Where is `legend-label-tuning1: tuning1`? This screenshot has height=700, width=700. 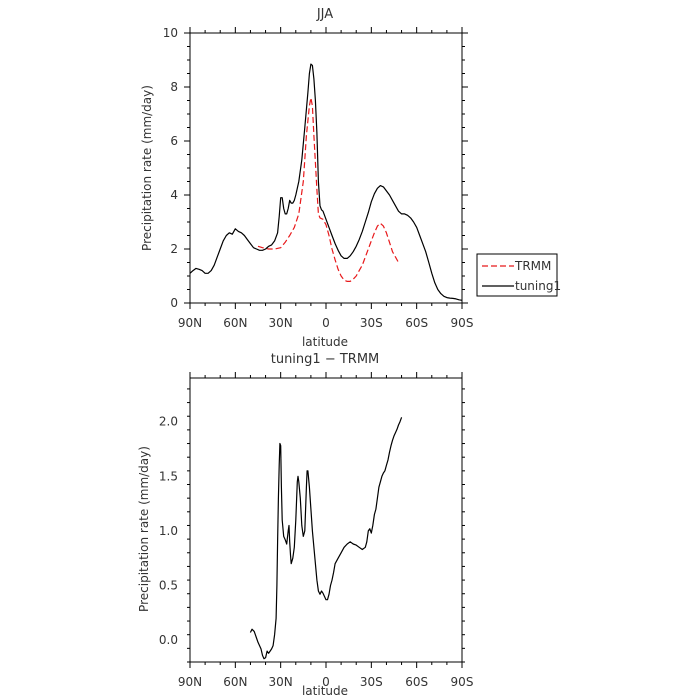
legend-label-tuning1: tuning1 is located at coordinates (538, 286).